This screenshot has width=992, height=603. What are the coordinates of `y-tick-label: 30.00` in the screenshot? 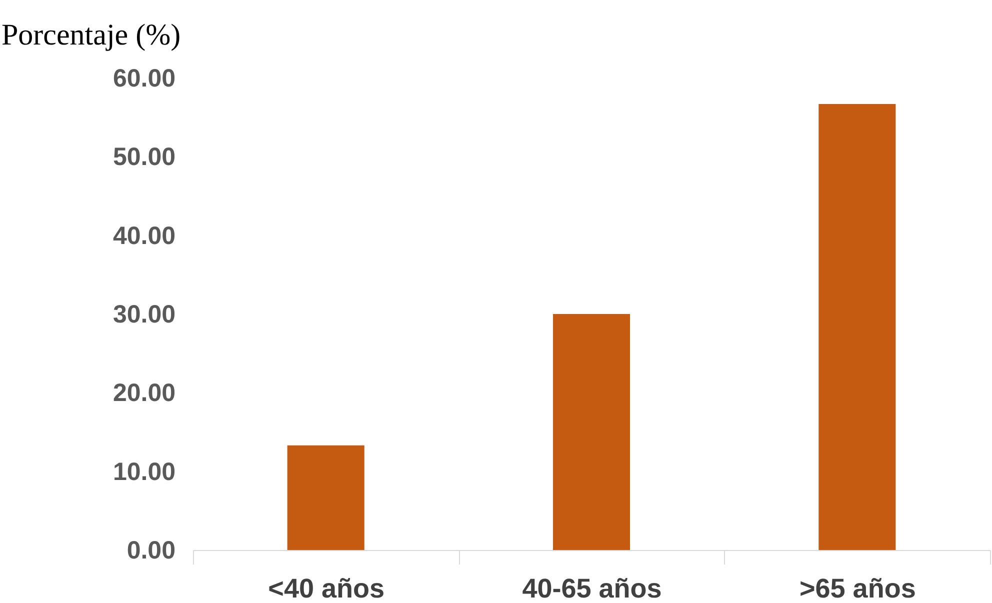 It's located at (144, 314).